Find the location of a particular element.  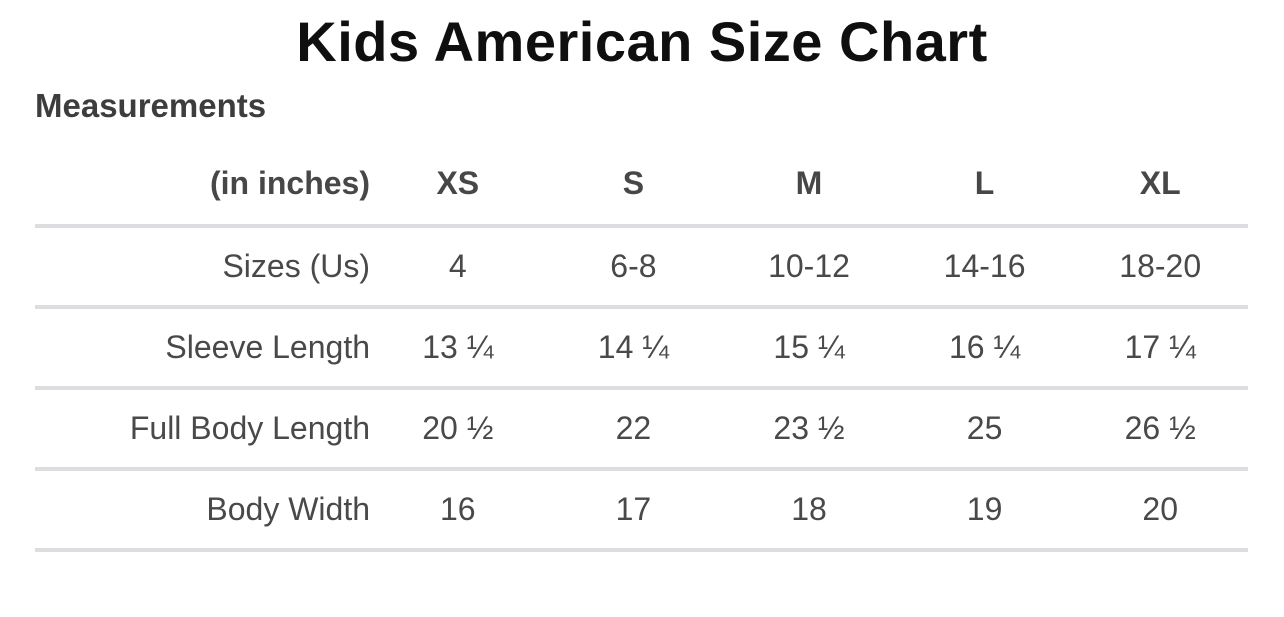

size-cell: 20 ½ is located at coordinates (458, 428).